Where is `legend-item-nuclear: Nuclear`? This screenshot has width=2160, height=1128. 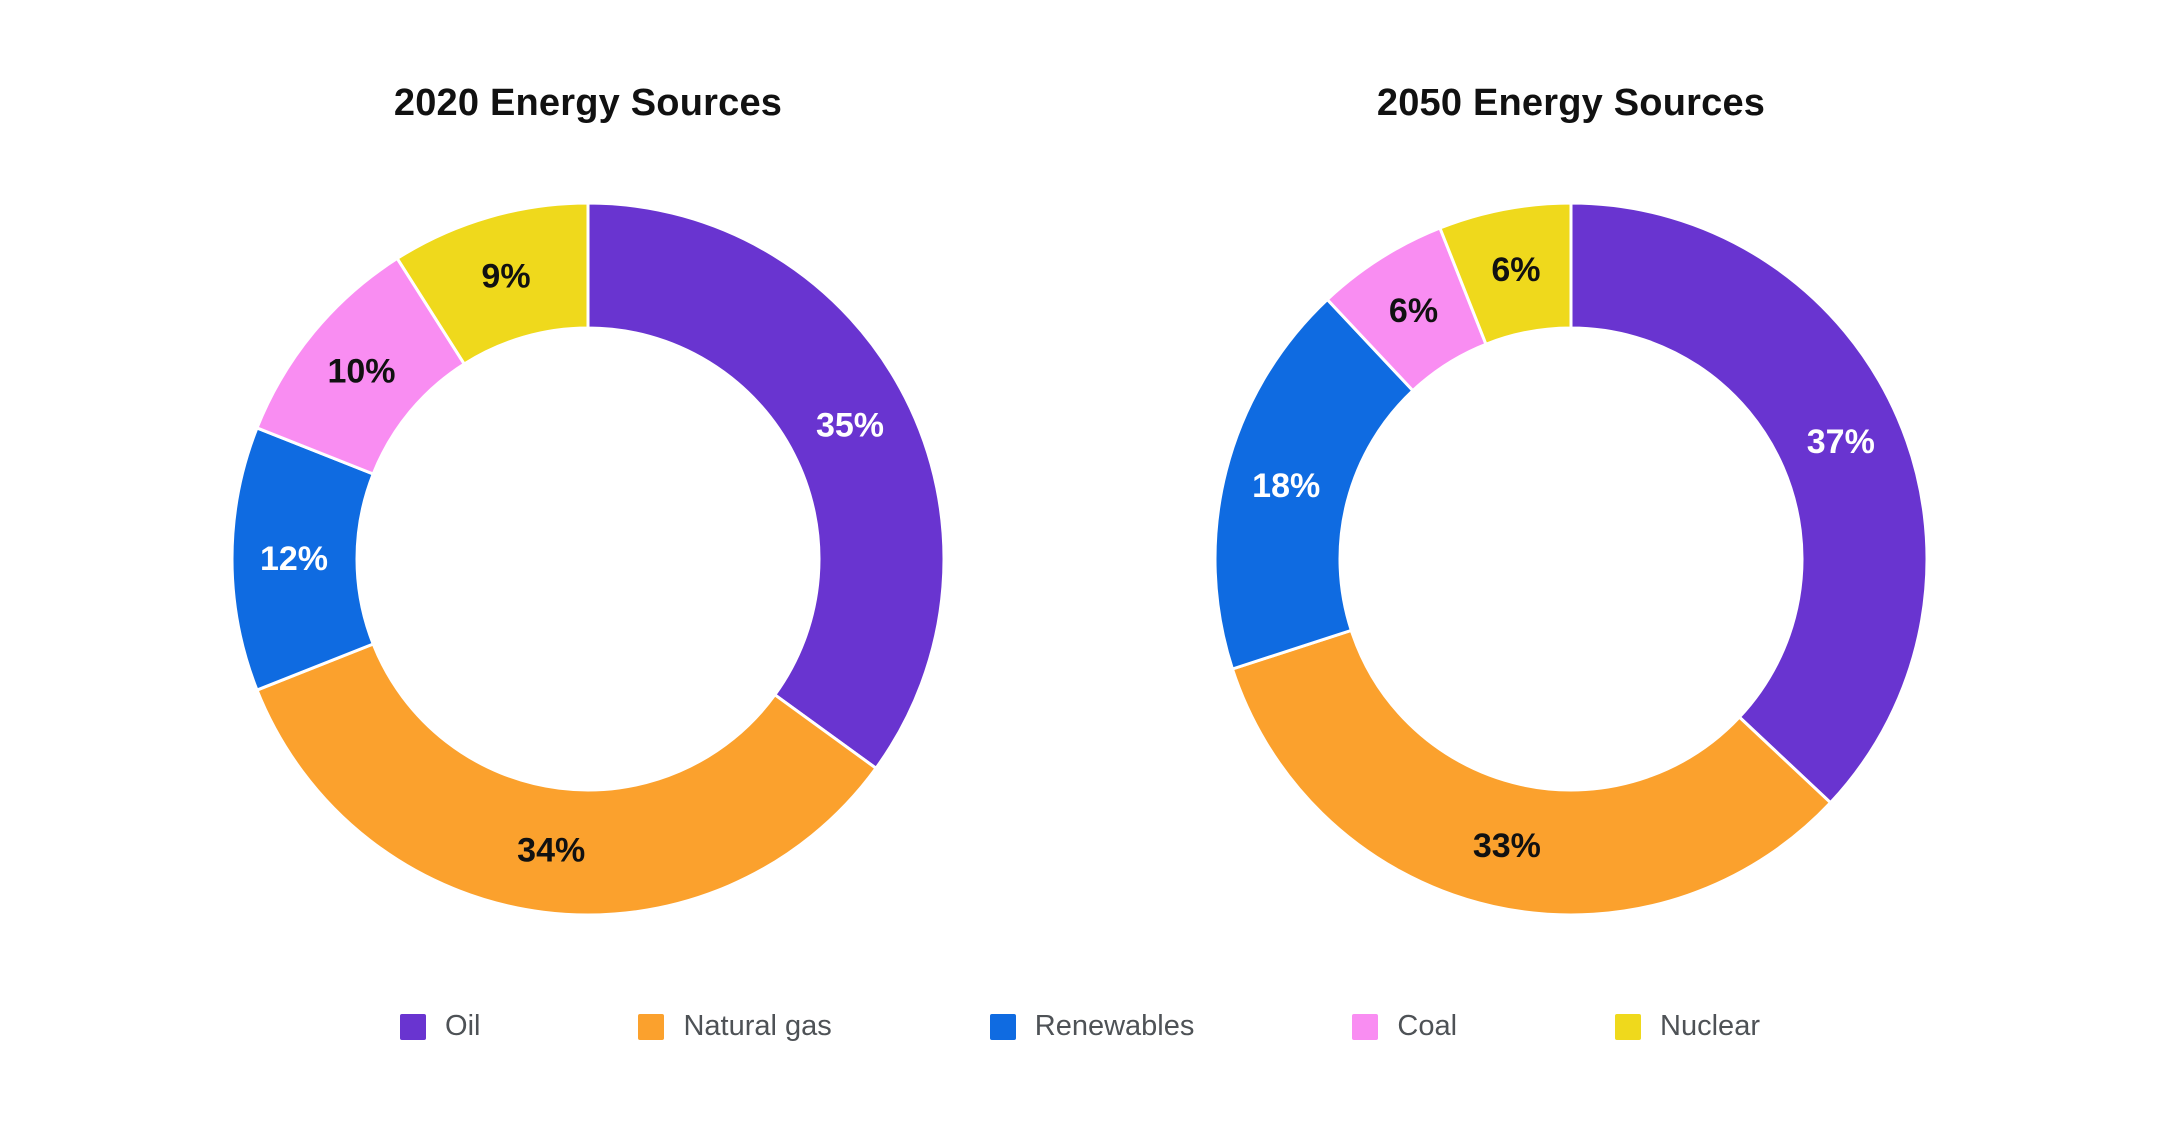
legend-item-nuclear: Nuclear is located at coordinates (1687, 1026).